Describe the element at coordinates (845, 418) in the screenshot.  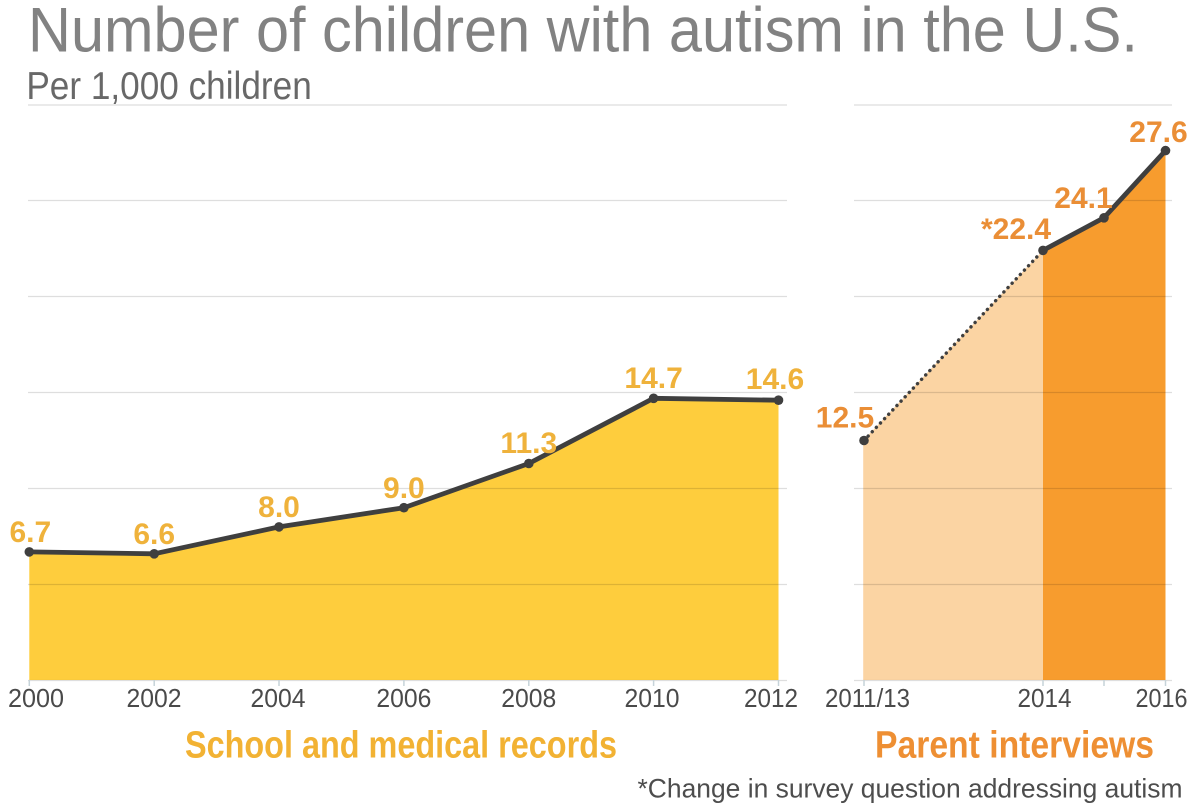
I see `svg-text: 12.5` at that location.